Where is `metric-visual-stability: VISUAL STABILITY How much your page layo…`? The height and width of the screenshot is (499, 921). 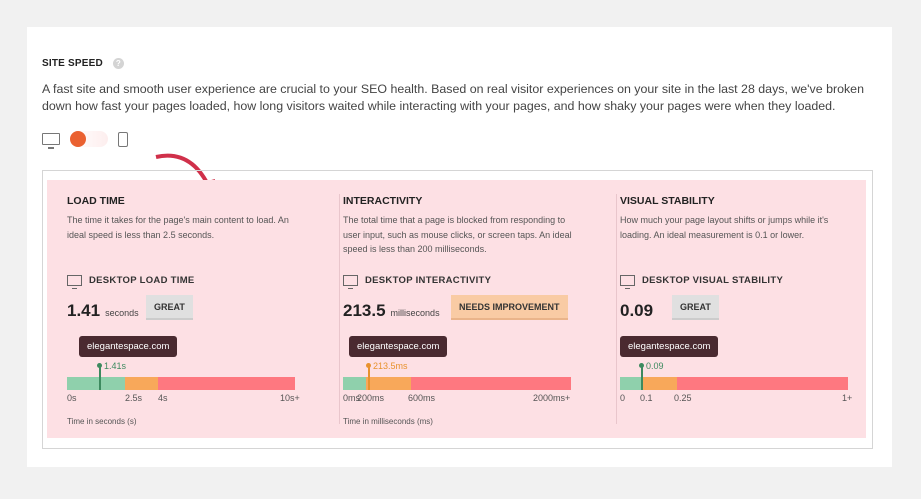
metric-visual-stability: VISUAL STABILITY How much your page layo… is located at coordinates (736, 309).